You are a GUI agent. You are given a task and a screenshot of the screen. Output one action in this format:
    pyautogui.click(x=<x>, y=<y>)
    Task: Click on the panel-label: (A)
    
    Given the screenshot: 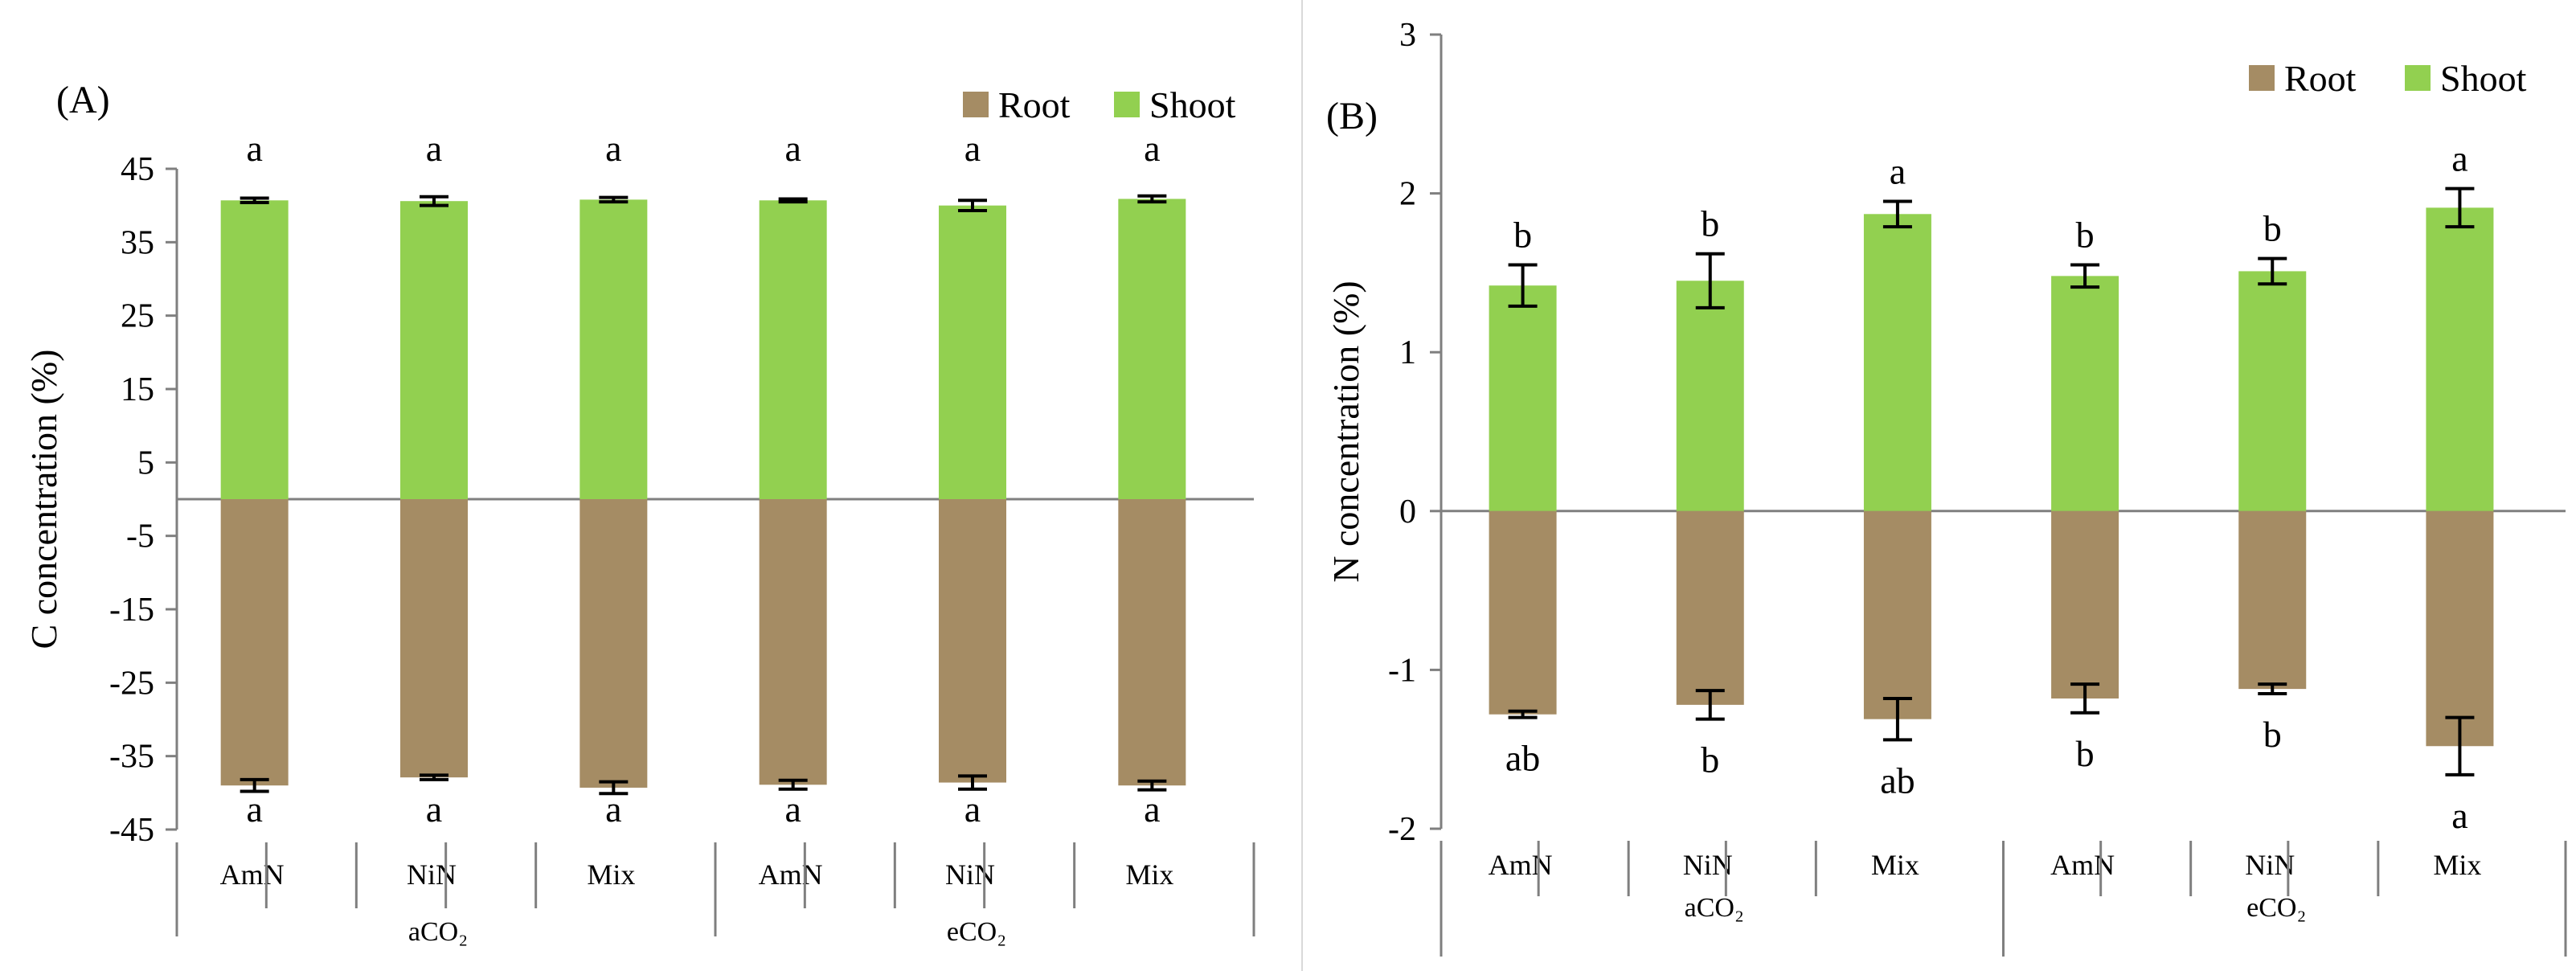 What is the action you would take?
    pyautogui.click(x=83, y=100)
    